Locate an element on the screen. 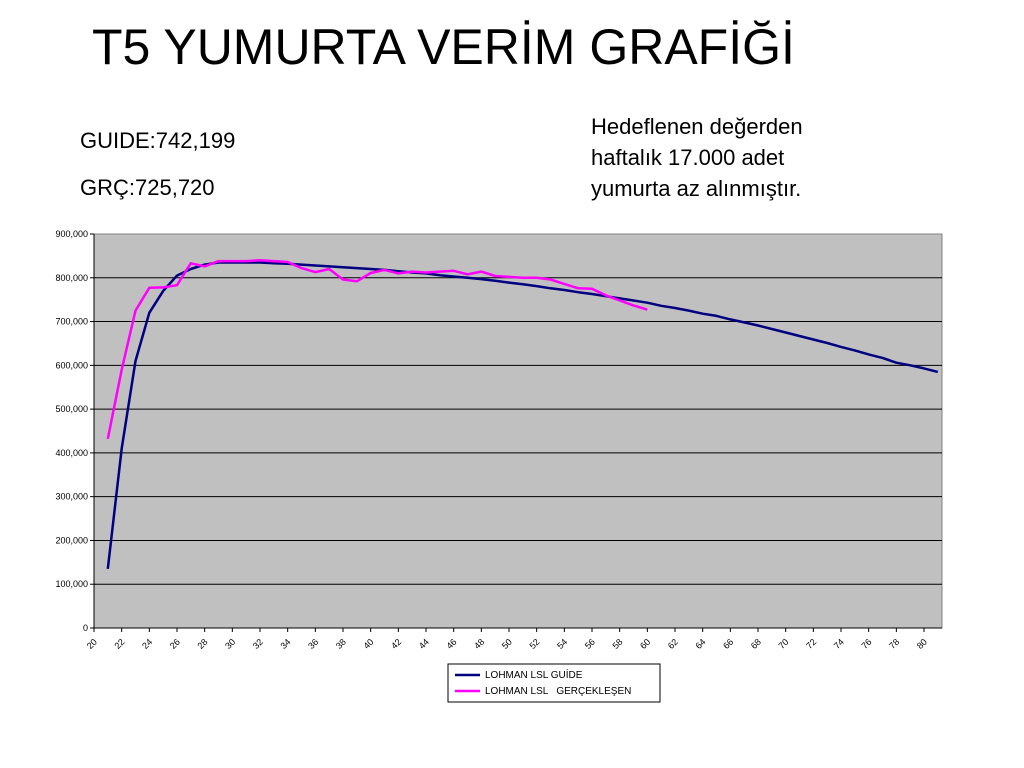  y-tick-label: 700,000 is located at coordinates (71, 322).